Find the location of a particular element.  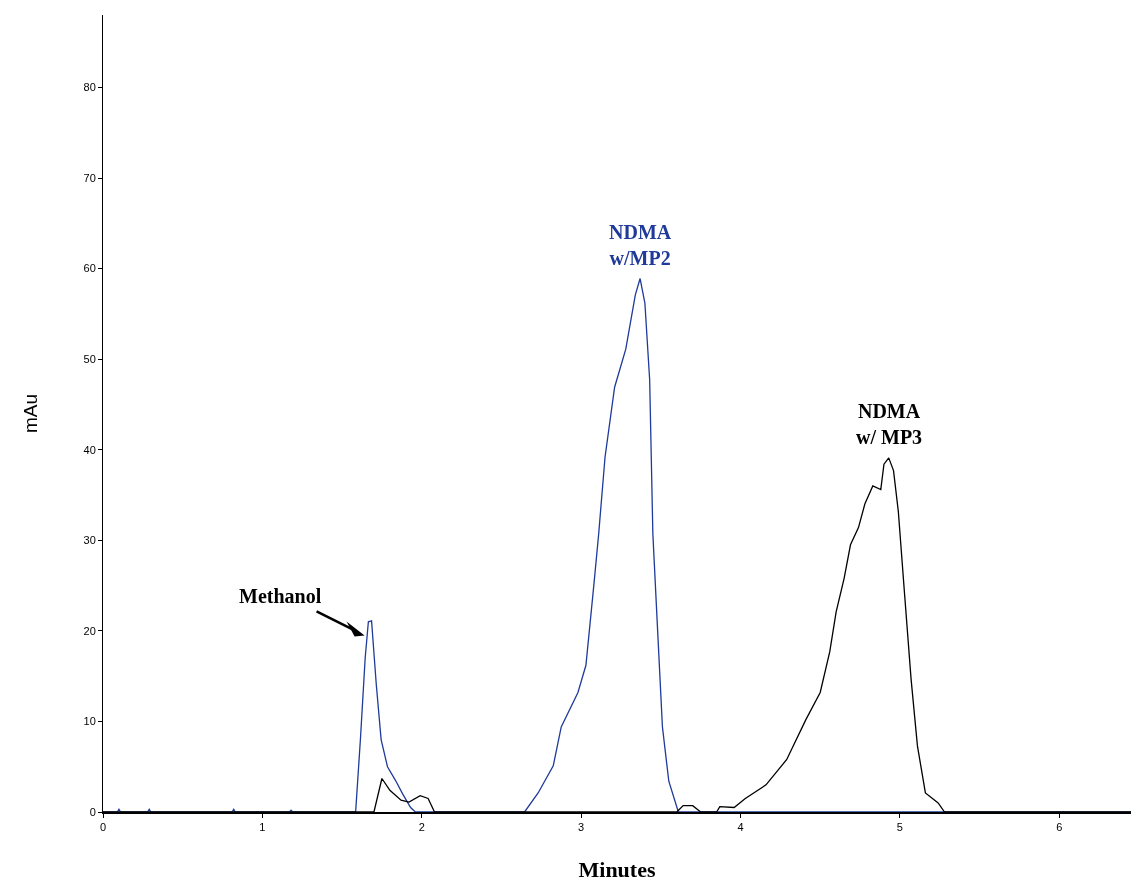

y-tick-label: 70 is located at coordinates (89, 177).